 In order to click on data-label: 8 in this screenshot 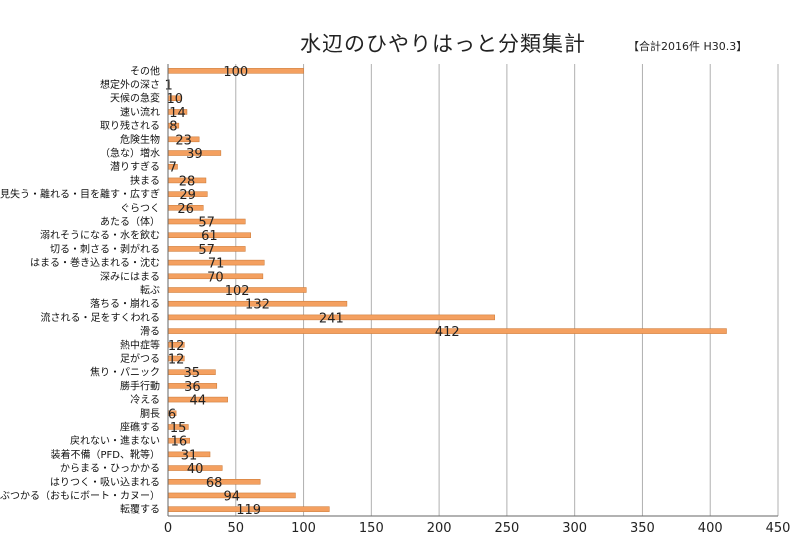, I will do `click(173, 127)`.